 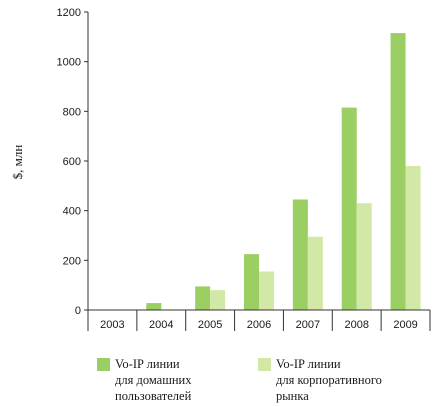 What do you see at coordinates (329, 380) in the screenshot?
I see `legend-label-corporate: Vo-IP линии для корпоративного рынка` at bounding box center [329, 380].